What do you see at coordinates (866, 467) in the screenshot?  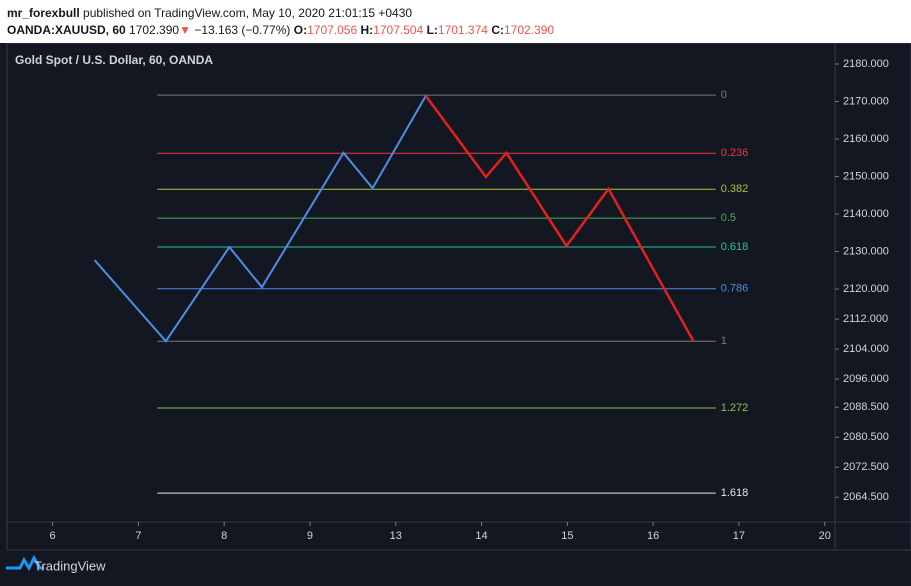 I see `y-tick-label: 2072.500` at bounding box center [866, 467].